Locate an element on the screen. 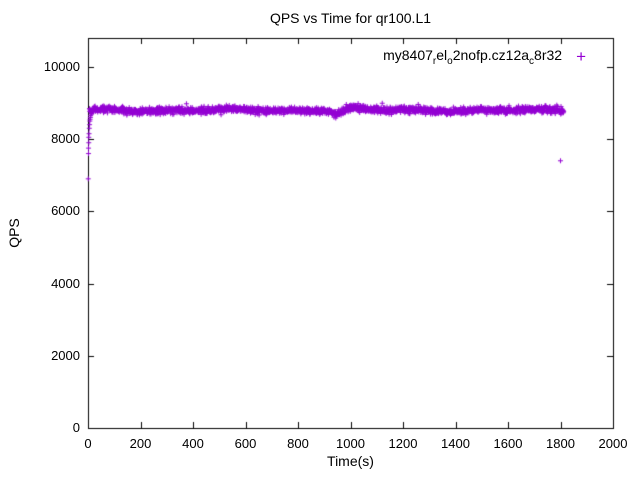  x-tick-label: 1600 is located at coordinates (508, 443).